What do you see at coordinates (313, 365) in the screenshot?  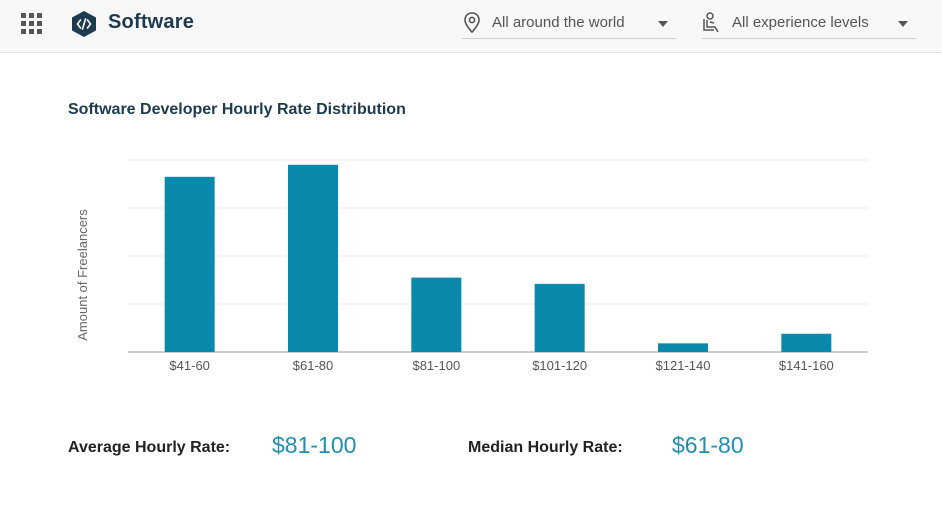 I see `x-tick-label-1: $61-80` at bounding box center [313, 365].